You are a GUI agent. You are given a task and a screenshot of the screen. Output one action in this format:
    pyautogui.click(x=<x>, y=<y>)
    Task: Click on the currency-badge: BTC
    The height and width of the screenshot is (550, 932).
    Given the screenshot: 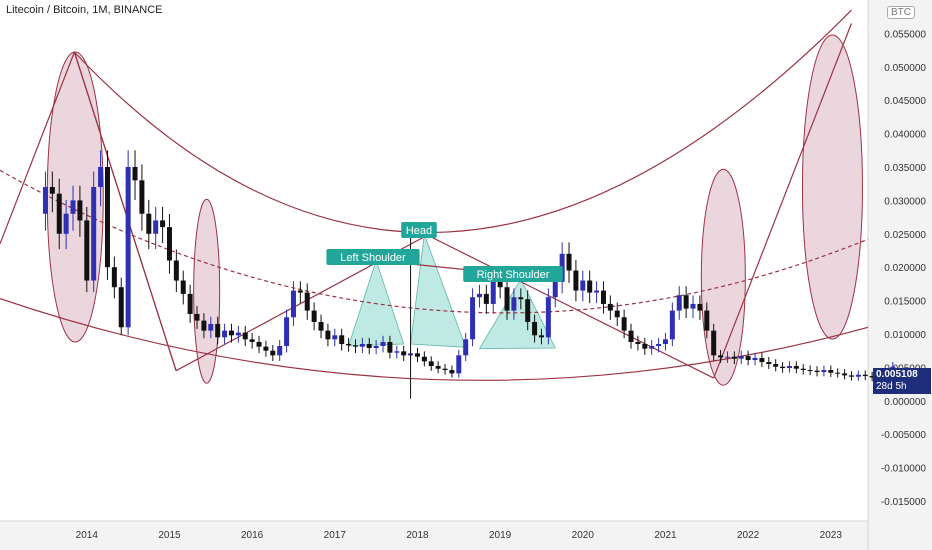 What is the action you would take?
    pyautogui.click(x=901, y=12)
    